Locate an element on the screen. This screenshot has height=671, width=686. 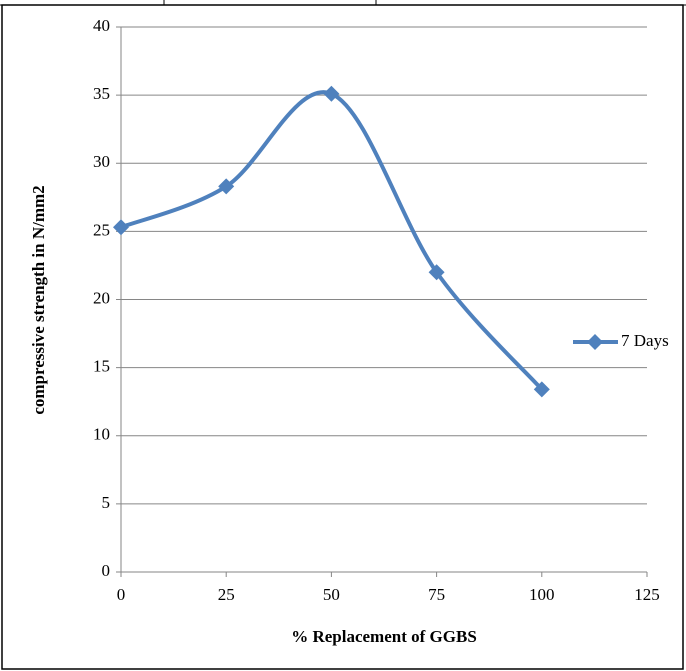
y-tick-label: 35 is located at coordinates (101, 93).